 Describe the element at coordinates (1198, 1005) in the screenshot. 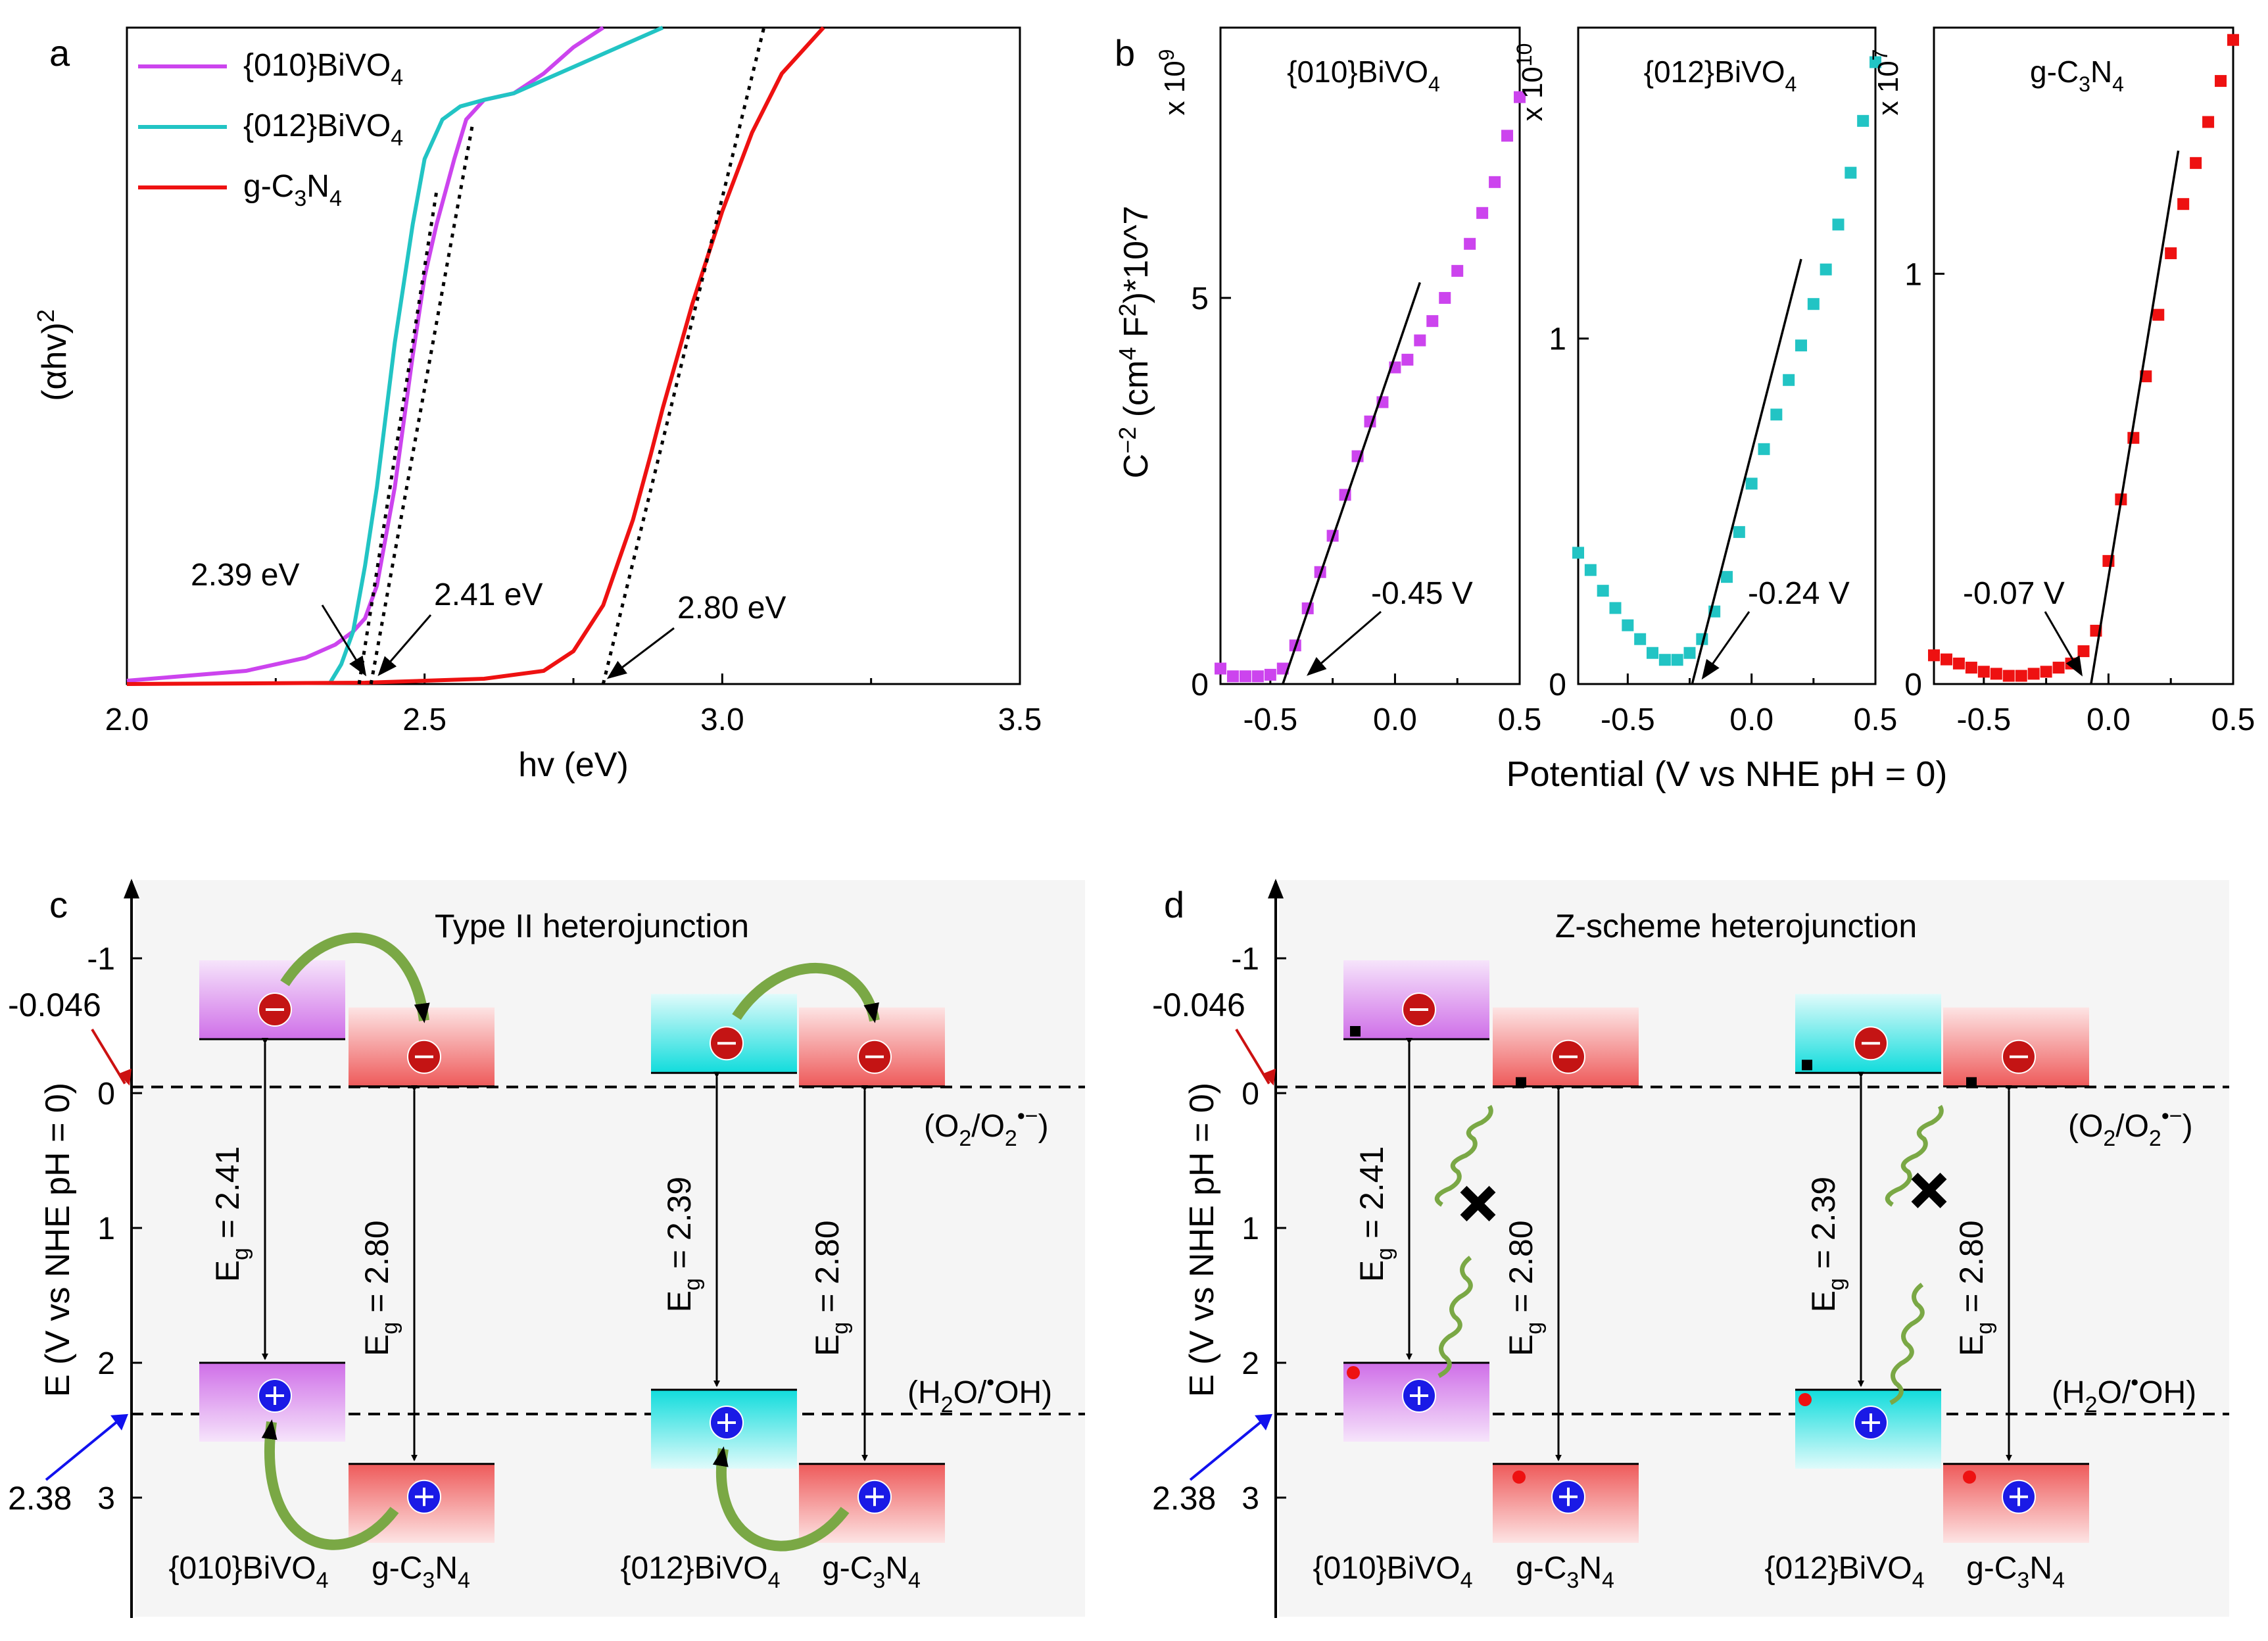

I see `ref-value-0: -0.046` at that location.